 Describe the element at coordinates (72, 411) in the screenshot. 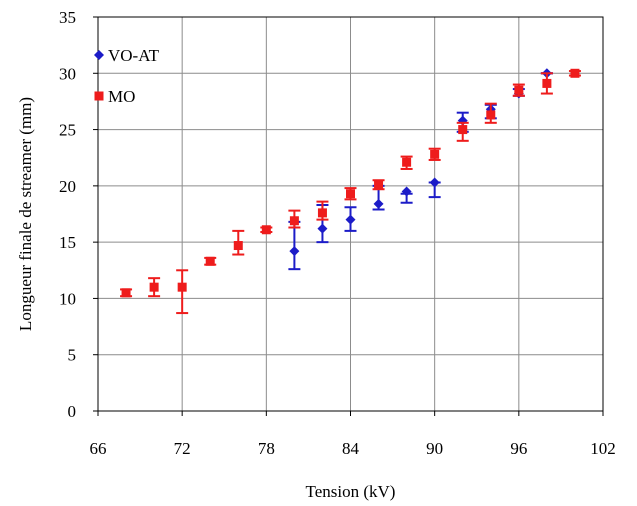

I see `y-tick-label: 0` at that location.